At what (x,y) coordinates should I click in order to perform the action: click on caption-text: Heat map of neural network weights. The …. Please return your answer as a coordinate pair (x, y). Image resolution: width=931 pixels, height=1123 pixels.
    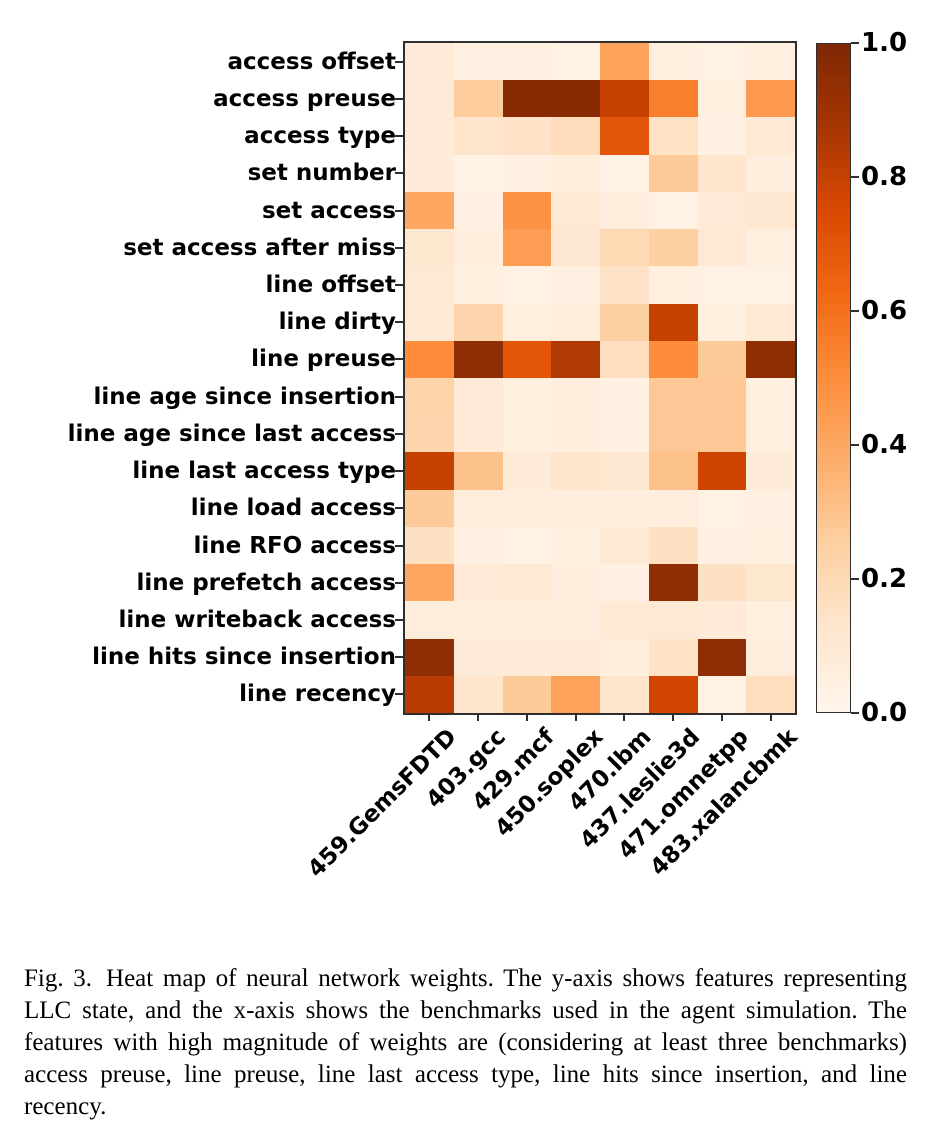
    Looking at the image, I should click on (465, 1042).